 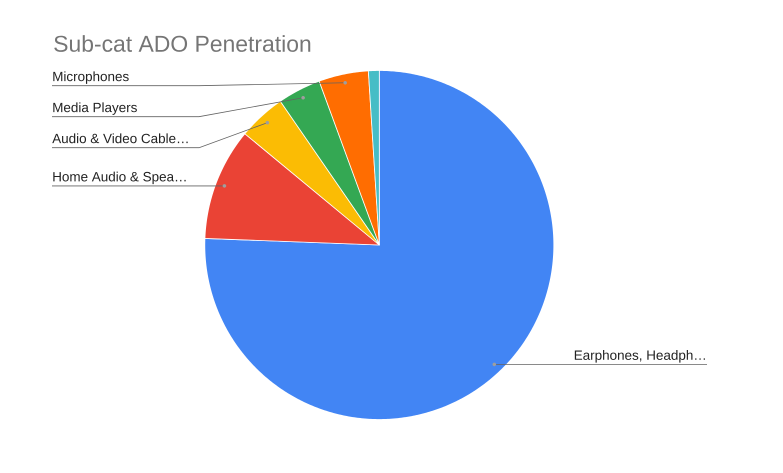 What do you see at coordinates (182, 43) in the screenshot?
I see `chart-title: Sub-cat ADO Penetration` at bounding box center [182, 43].